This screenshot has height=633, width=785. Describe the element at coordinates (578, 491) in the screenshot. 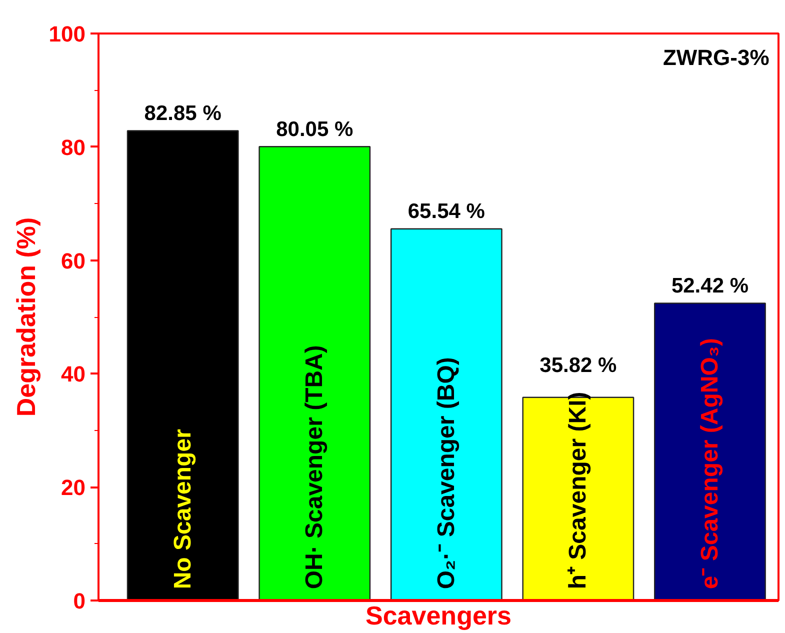

I see `x-tick-label: h⁺ Scavenger (KI)` at that location.